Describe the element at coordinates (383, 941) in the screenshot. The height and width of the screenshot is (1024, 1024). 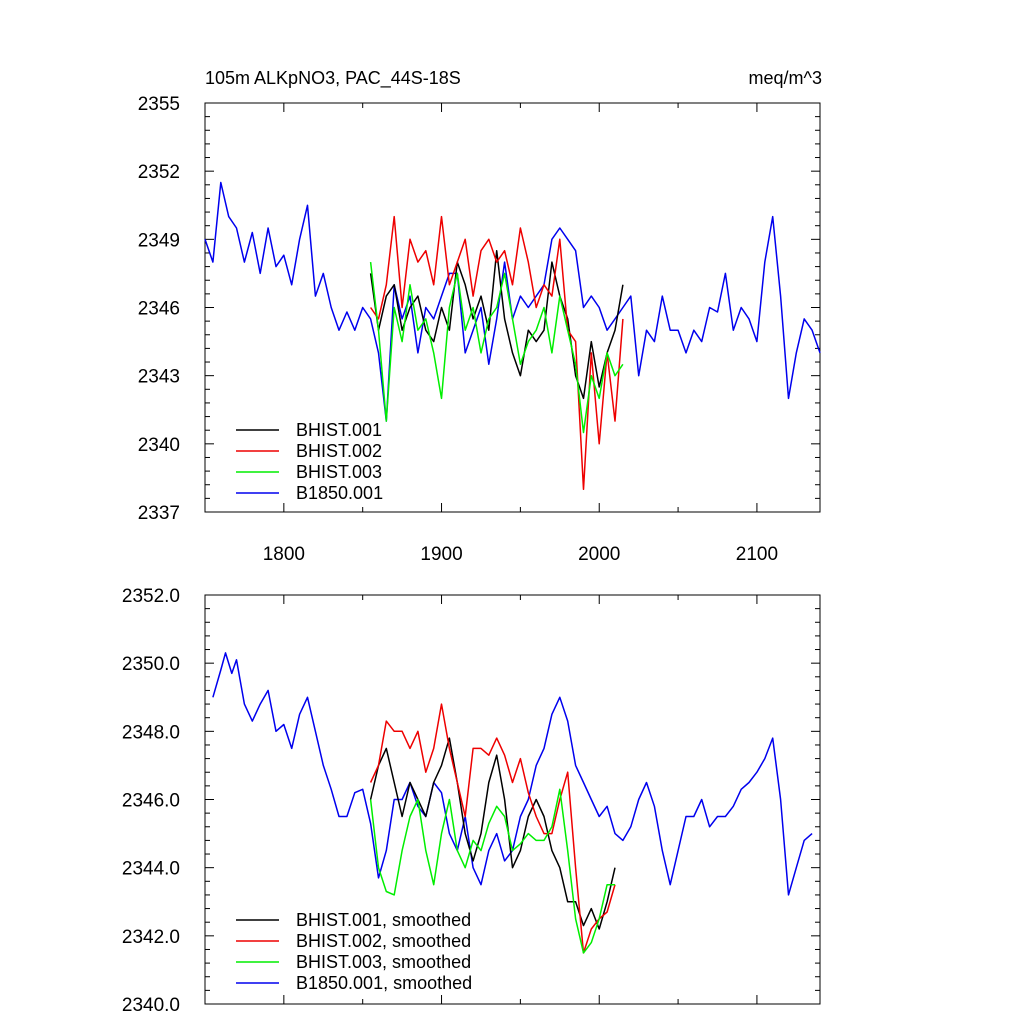
I see `legend-label-bhist-002-smoothed: BHIST.002, smoothed` at that location.